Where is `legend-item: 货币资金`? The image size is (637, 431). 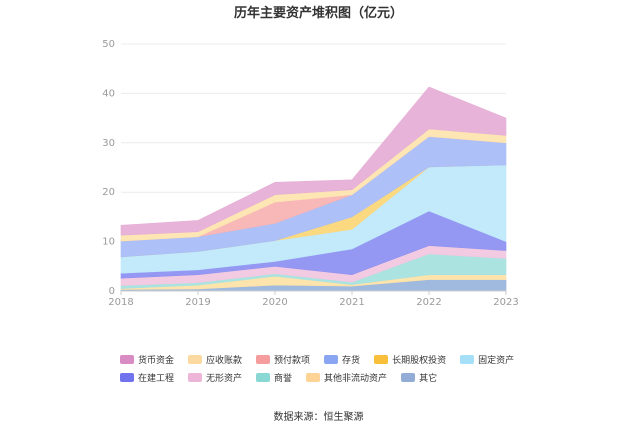
legend-item: 货币资金 is located at coordinates (147, 359).